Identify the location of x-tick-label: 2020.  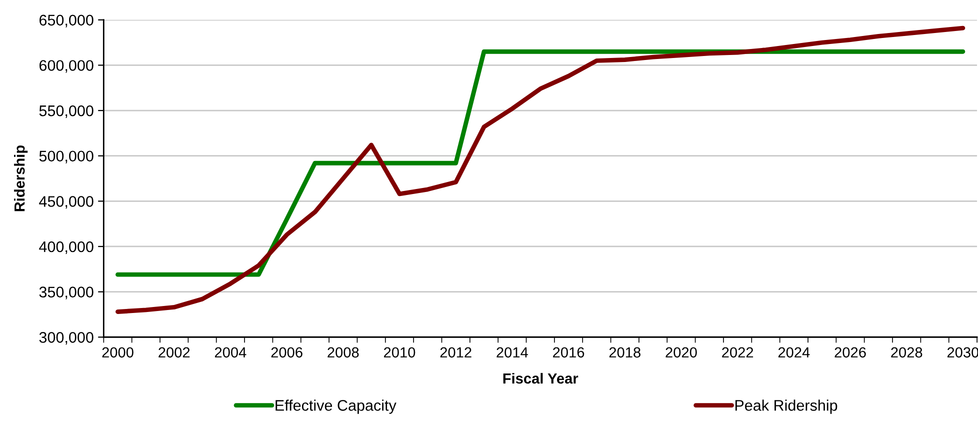
(681, 352).